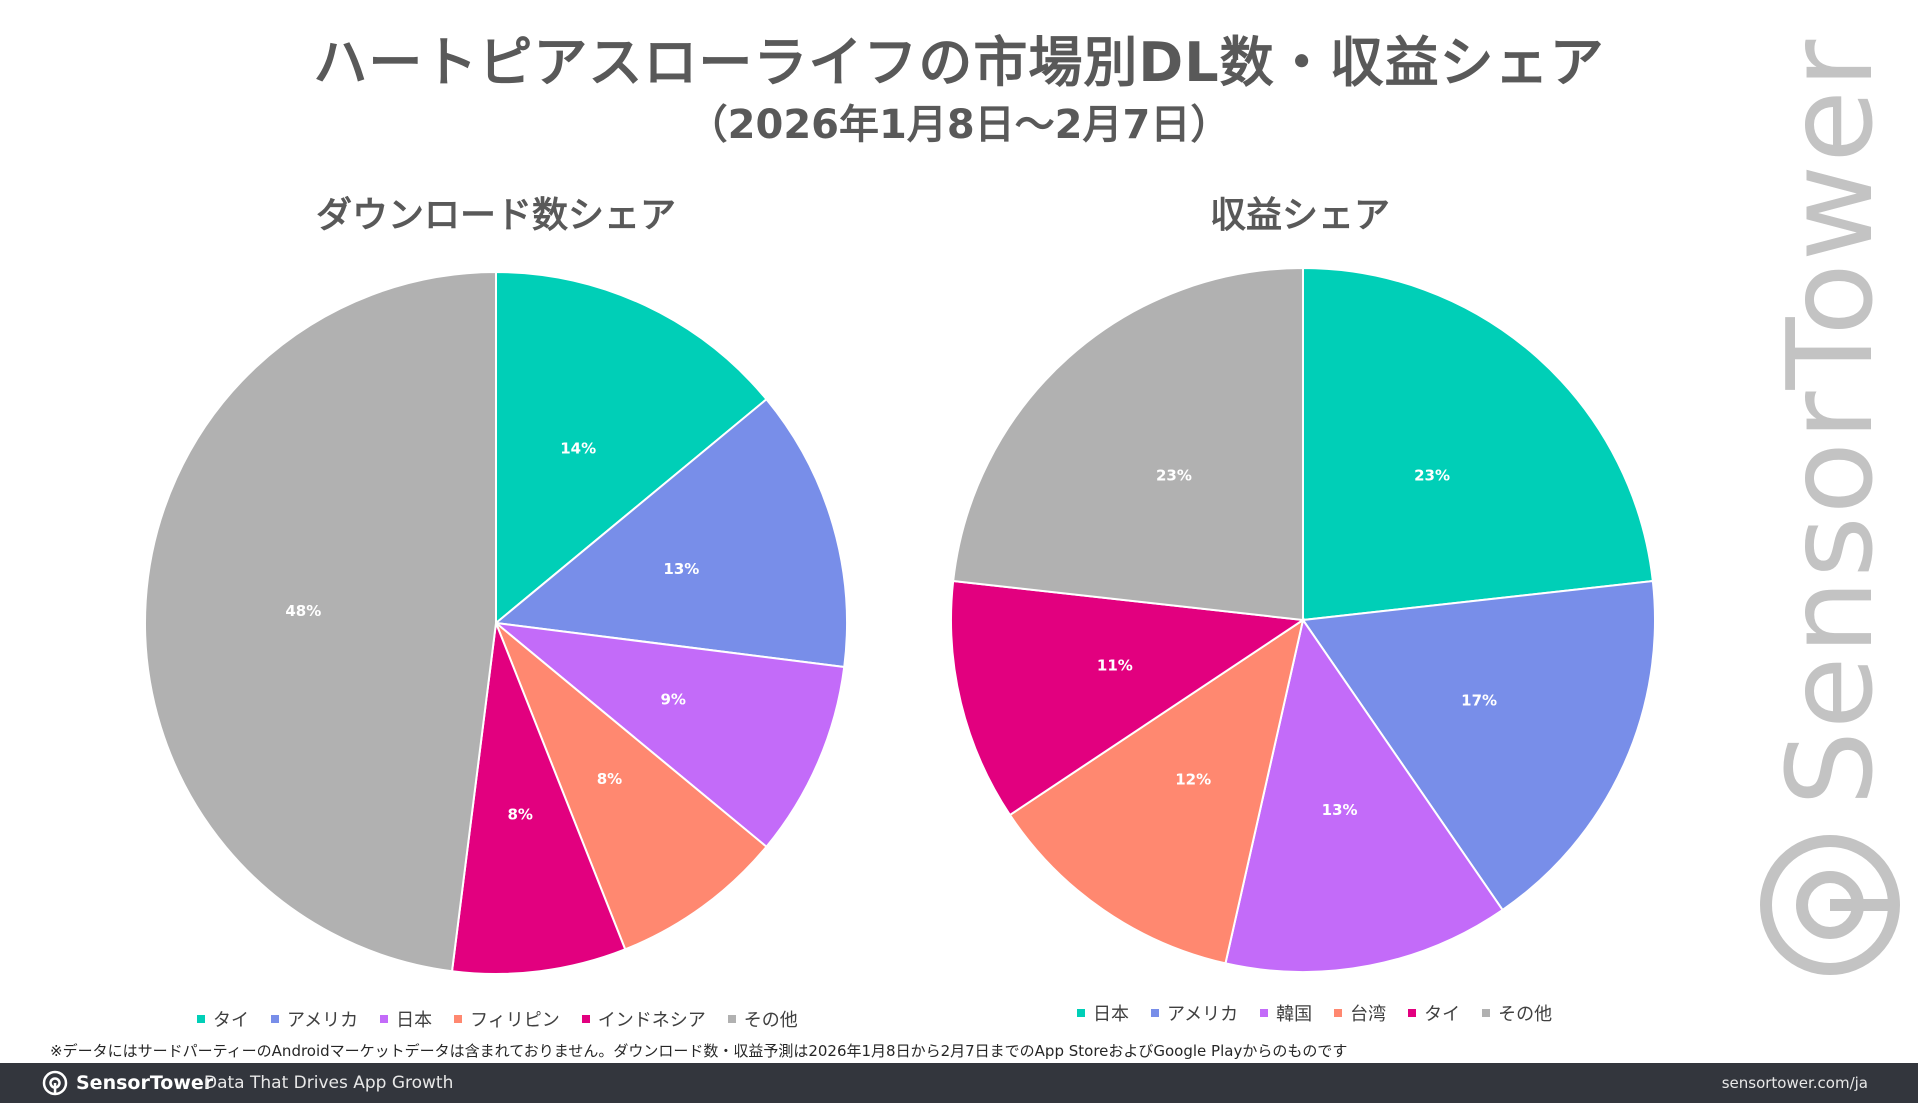  Describe the element at coordinates (414, 1020) in the screenshot. I see `download-legend-label: 日本` at that location.